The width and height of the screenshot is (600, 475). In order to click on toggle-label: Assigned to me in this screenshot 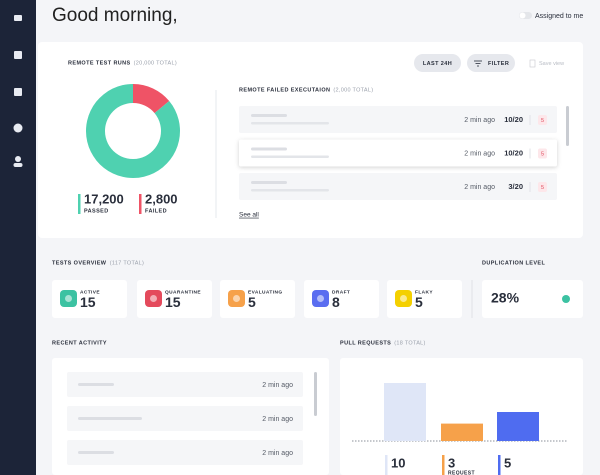, I will do `click(559, 16)`.